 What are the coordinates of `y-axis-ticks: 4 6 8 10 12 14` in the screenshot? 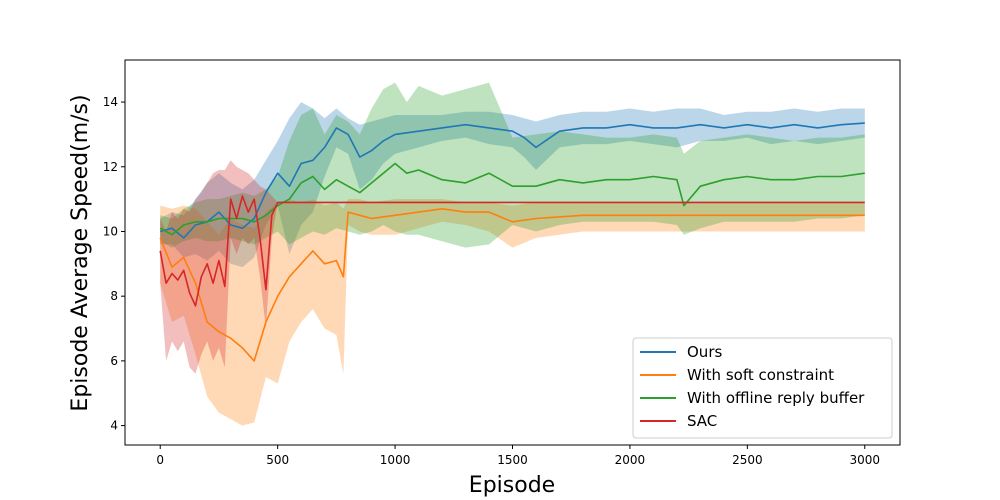 It's located at (114, 264).